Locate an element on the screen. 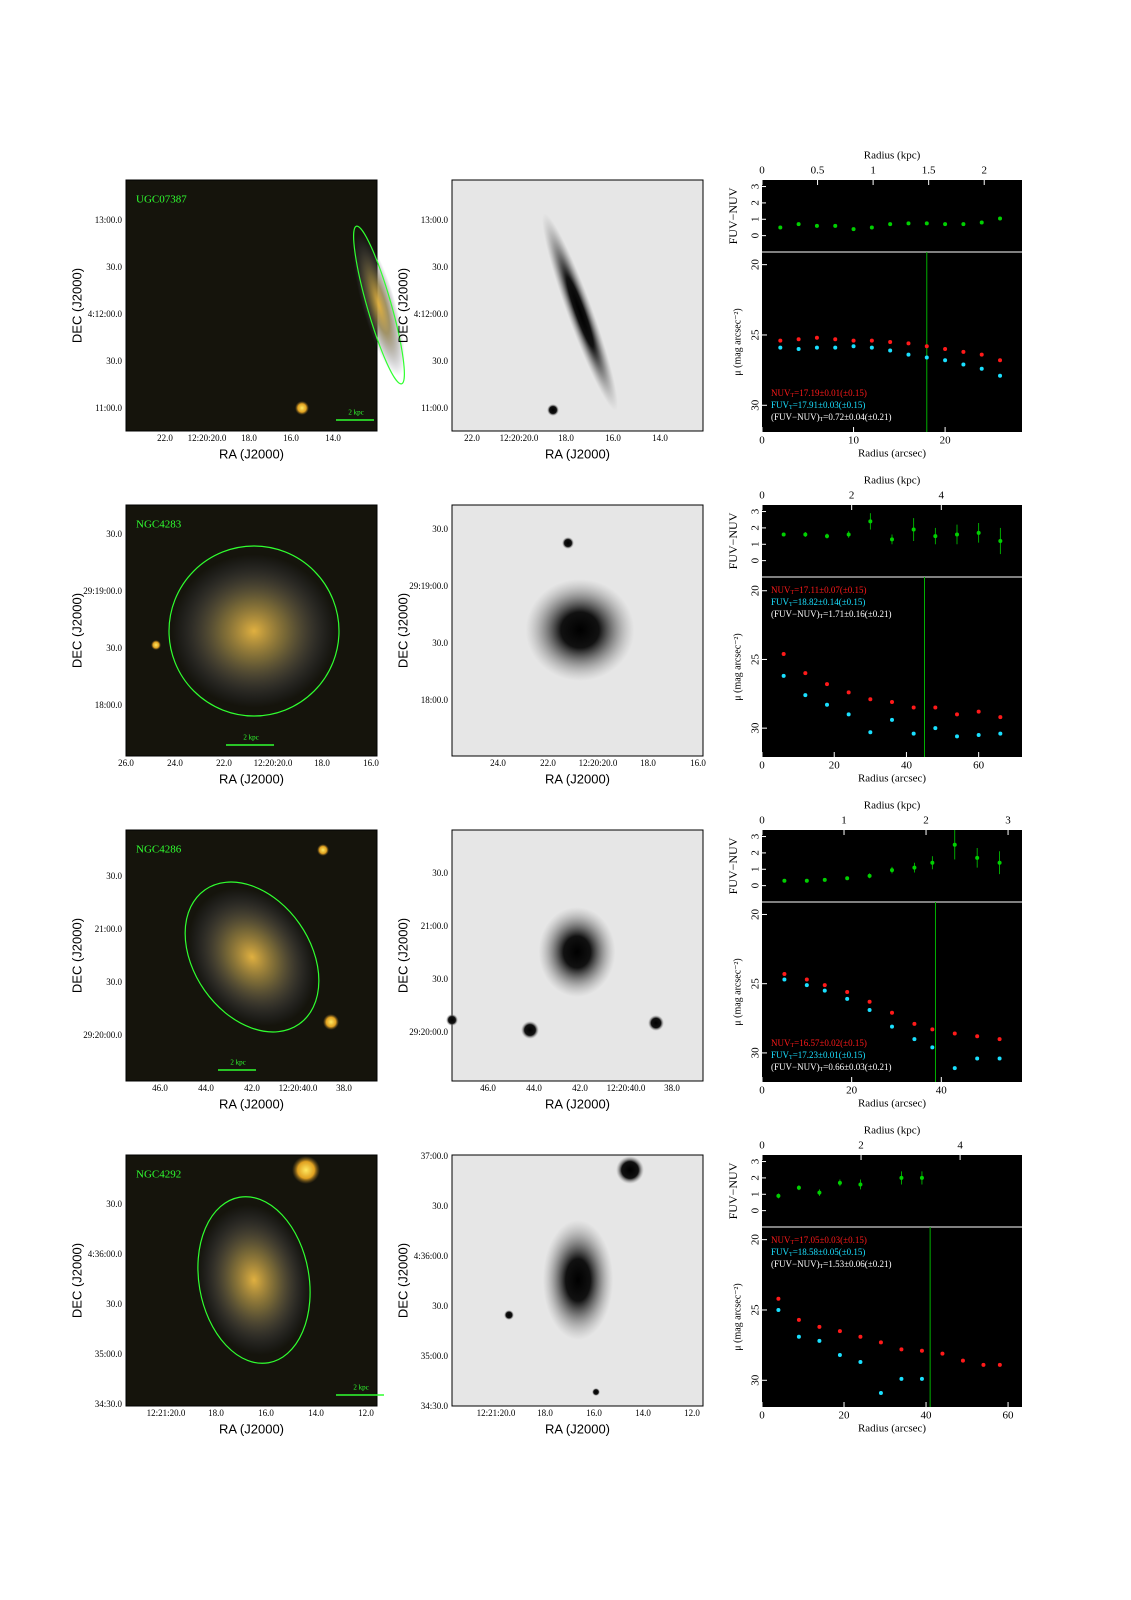 The width and height of the screenshot is (1131, 1600). color-tick-label: 1 is located at coordinates (756, 1195).